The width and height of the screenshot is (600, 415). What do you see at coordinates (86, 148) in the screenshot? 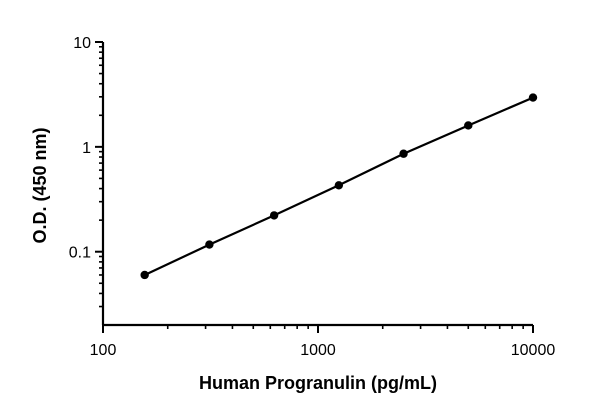
I see `y-tick-label: 1` at bounding box center [86, 148].